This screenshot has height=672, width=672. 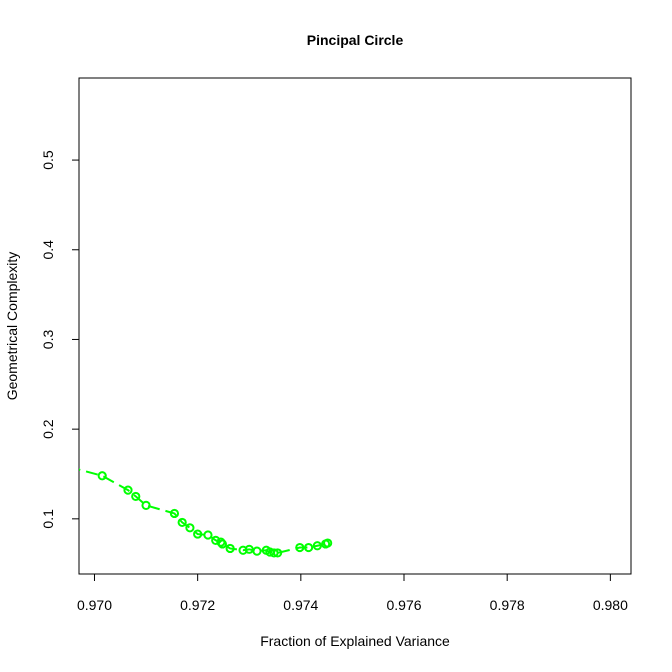 I want to click on x-tick-label: 0.972, so click(x=197, y=605).